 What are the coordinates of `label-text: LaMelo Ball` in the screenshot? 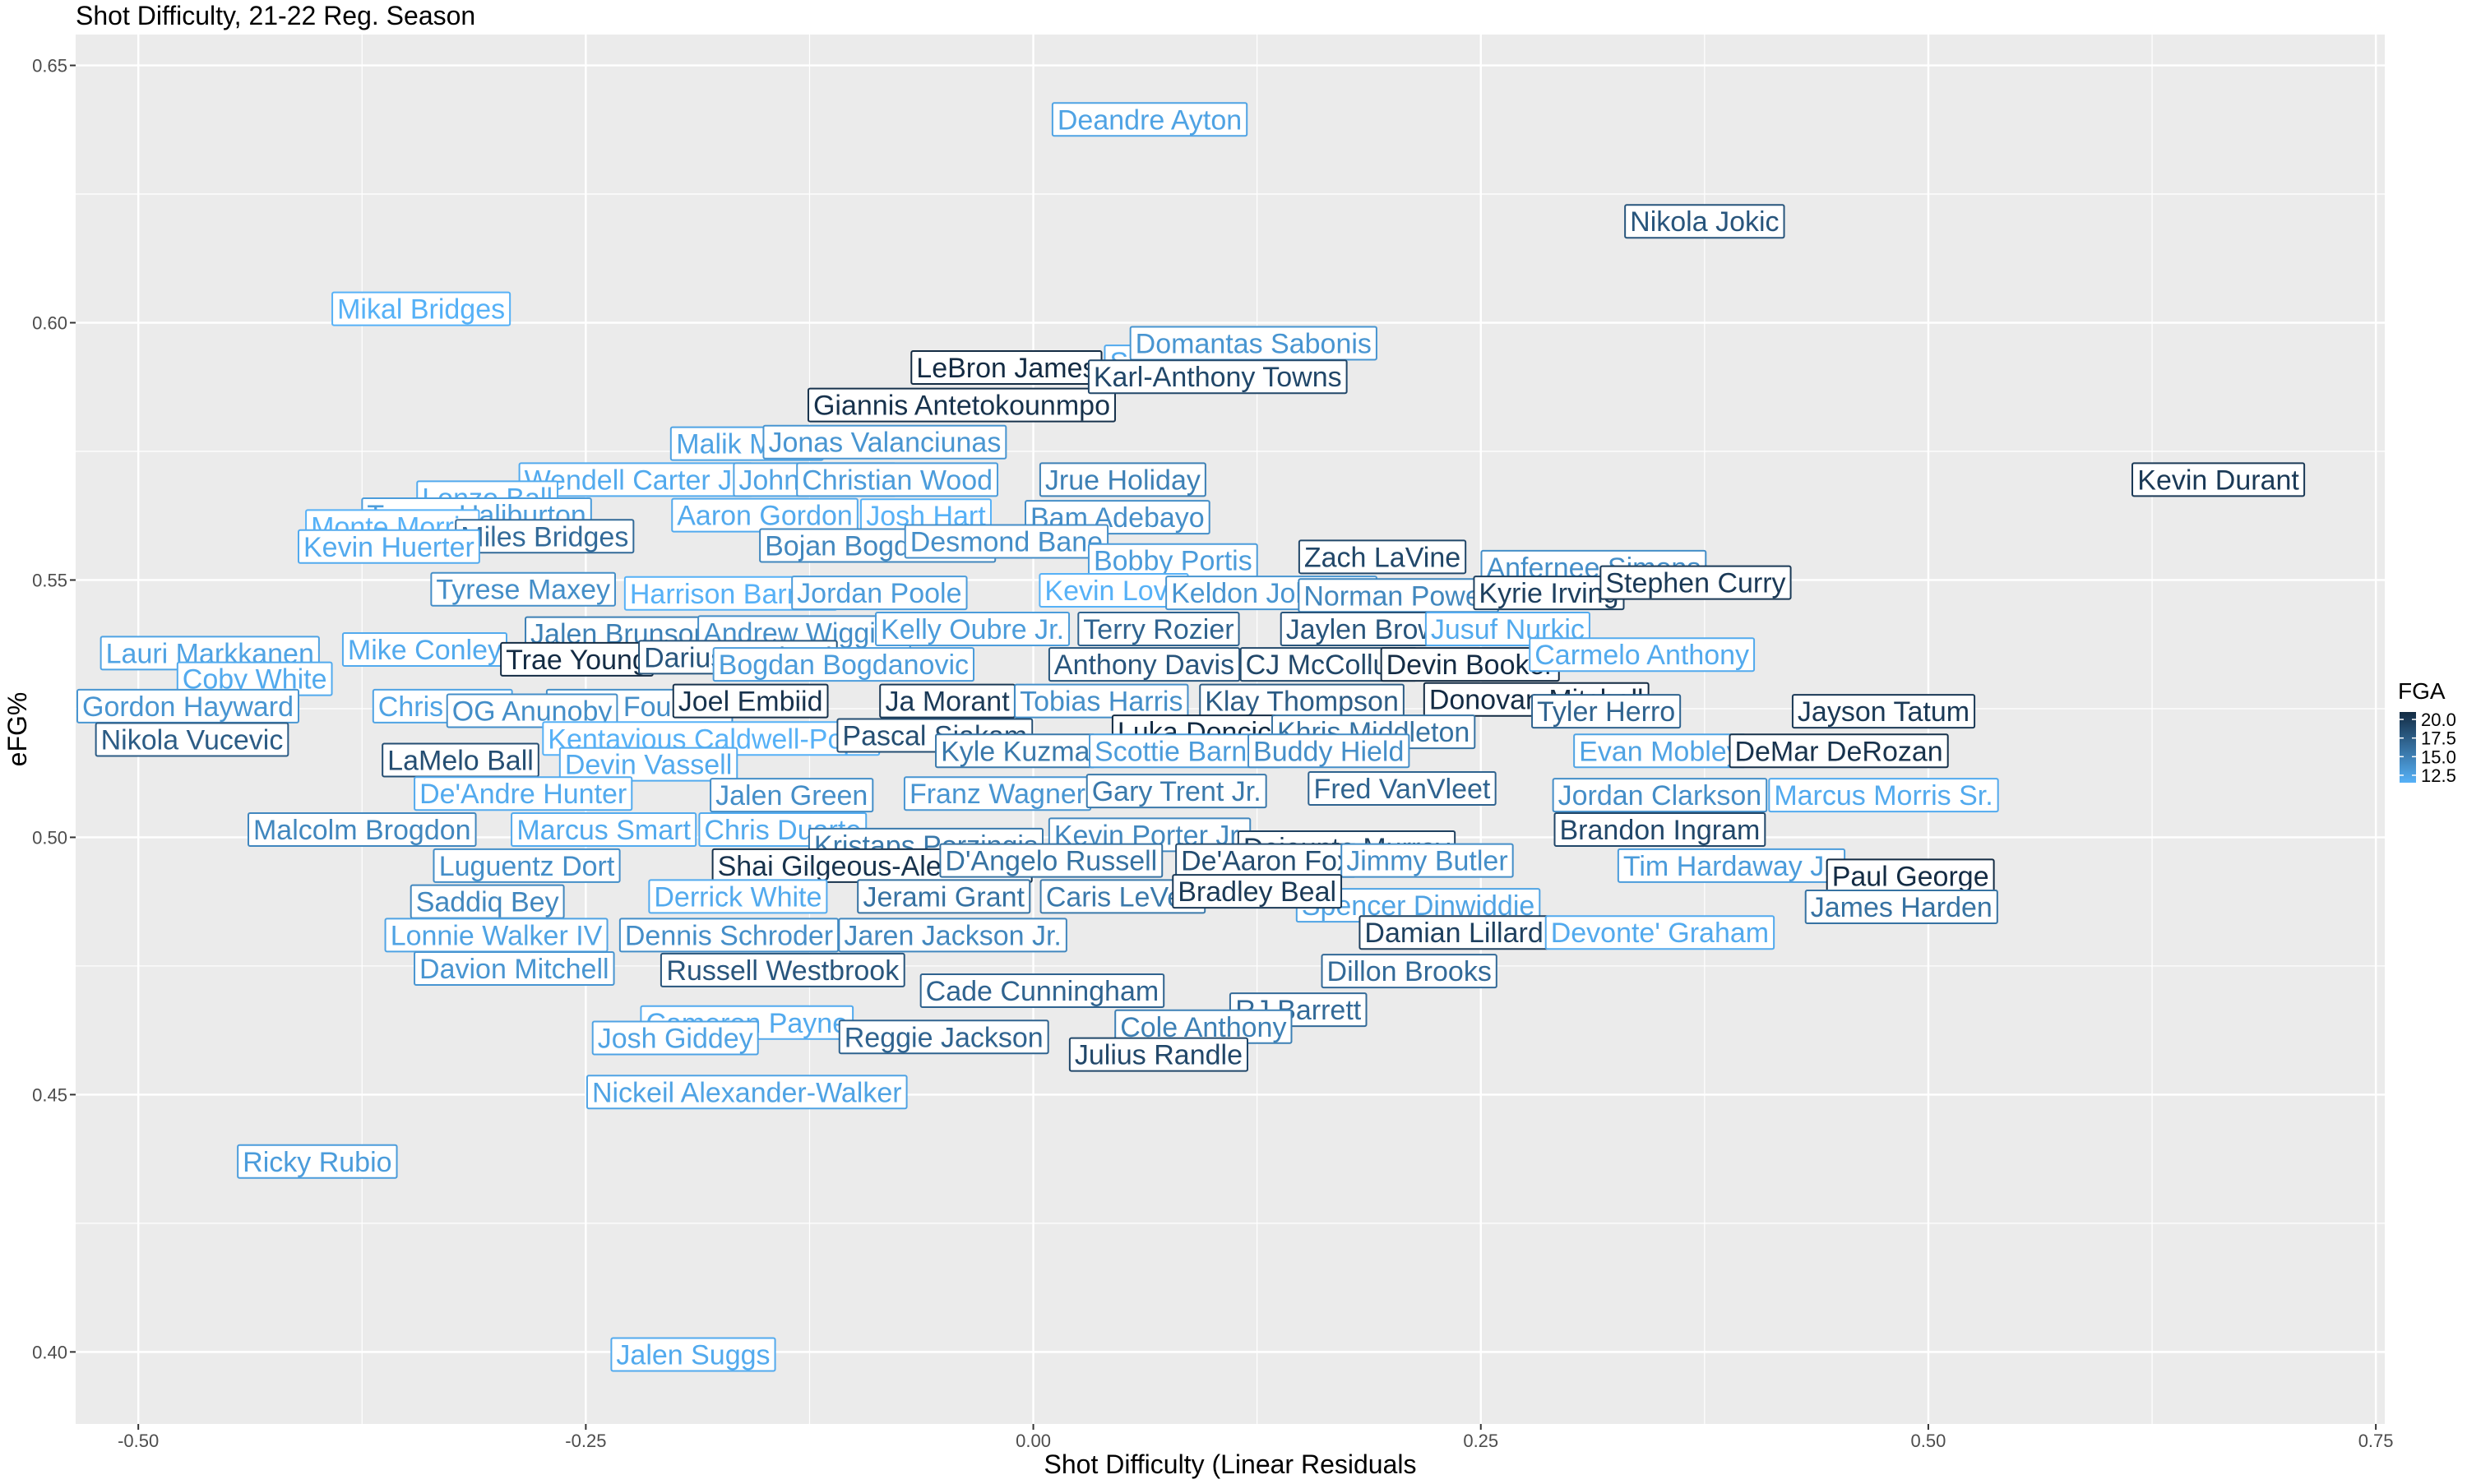 It's located at (461, 762).